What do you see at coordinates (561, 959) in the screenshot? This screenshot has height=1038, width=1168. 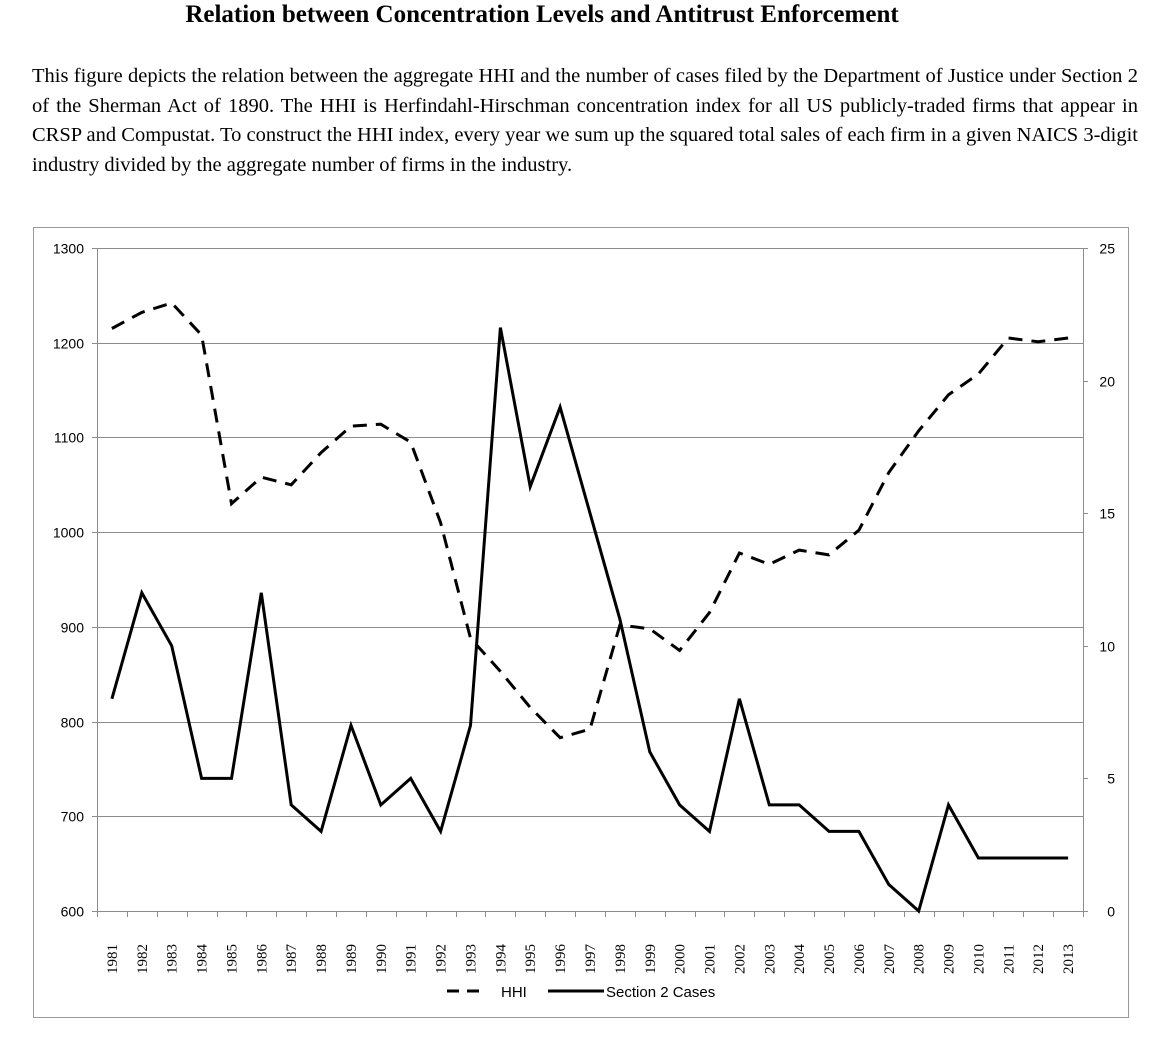 I see `x-tick-label: 1996` at bounding box center [561, 959].